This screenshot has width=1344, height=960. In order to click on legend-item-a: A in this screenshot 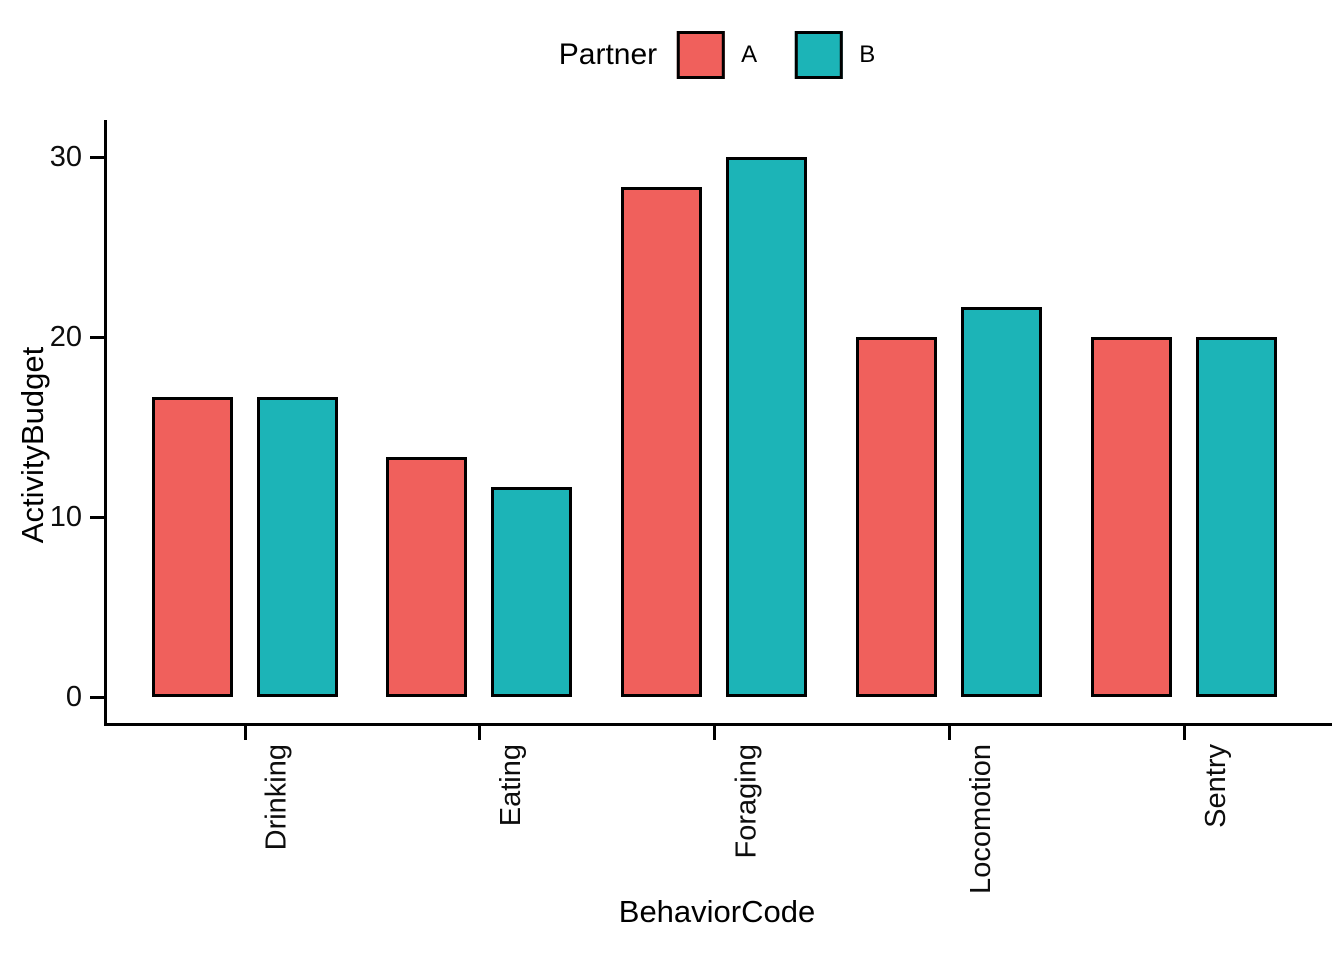, I will do `click(736, 55)`.